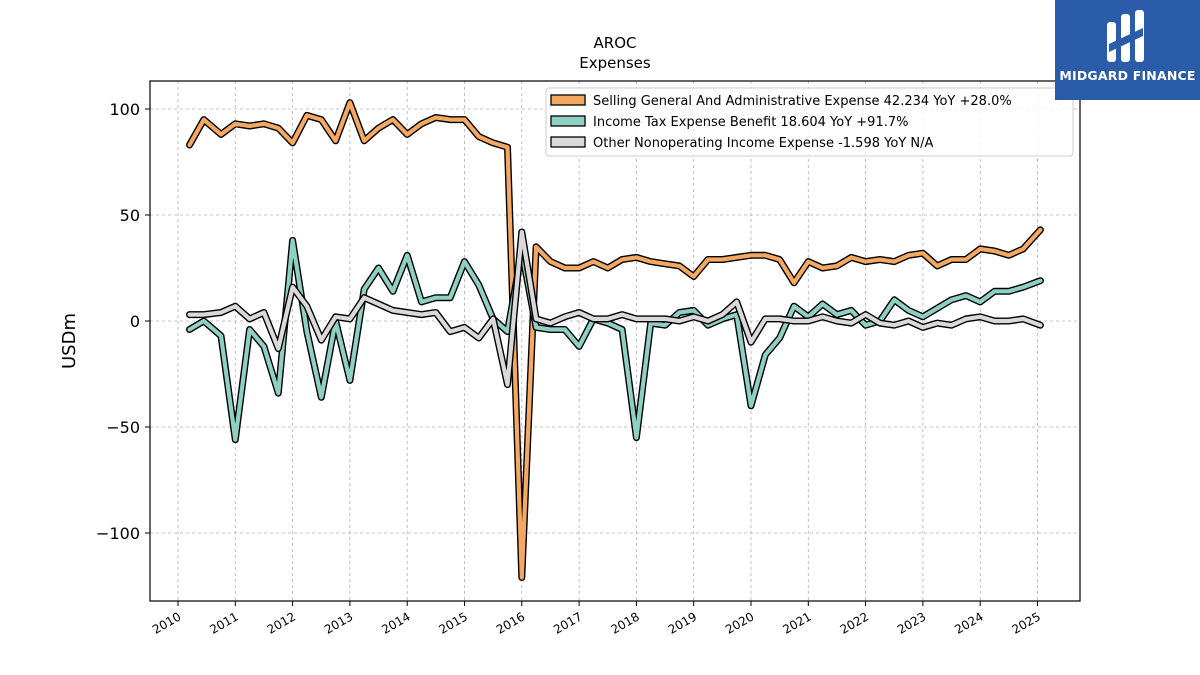  What do you see at coordinates (69, 341) in the screenshot?
I see `y-axis-label: USDm` at bounding box center [69, 341].